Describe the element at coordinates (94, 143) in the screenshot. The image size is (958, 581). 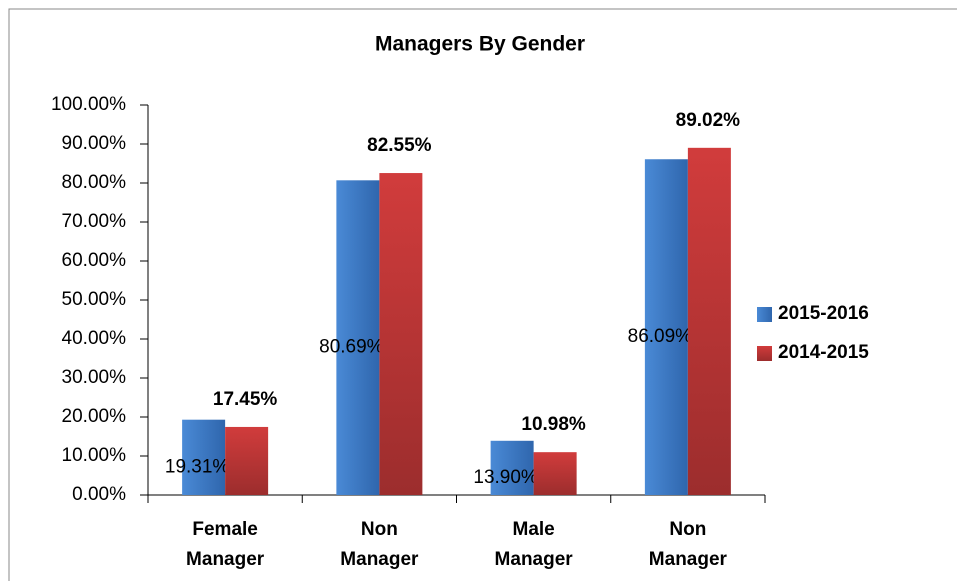
I see `y-tick-label: 90.00%` at that location.